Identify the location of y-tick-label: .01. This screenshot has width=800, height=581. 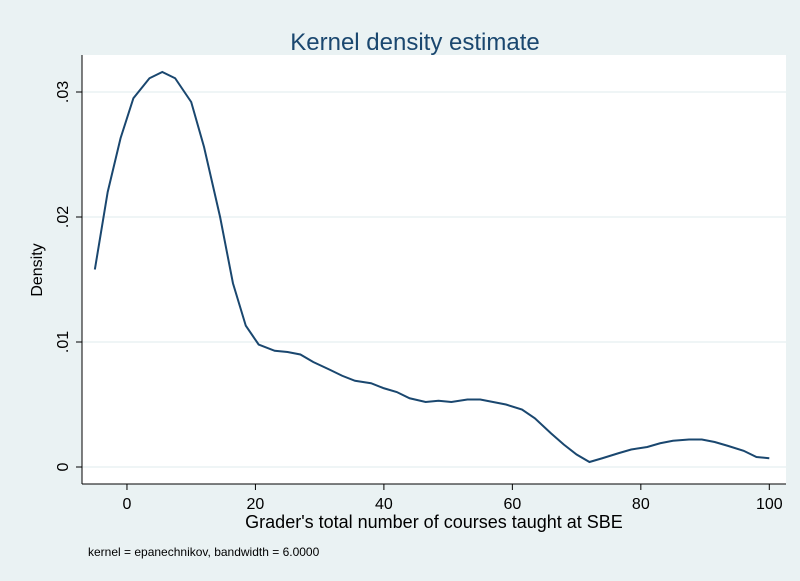
(63, 342).